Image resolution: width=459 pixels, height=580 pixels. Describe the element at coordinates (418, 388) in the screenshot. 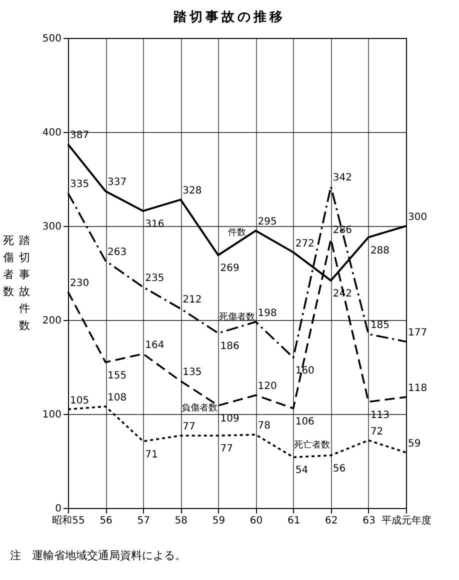

I see `data-label: 118` at that location.